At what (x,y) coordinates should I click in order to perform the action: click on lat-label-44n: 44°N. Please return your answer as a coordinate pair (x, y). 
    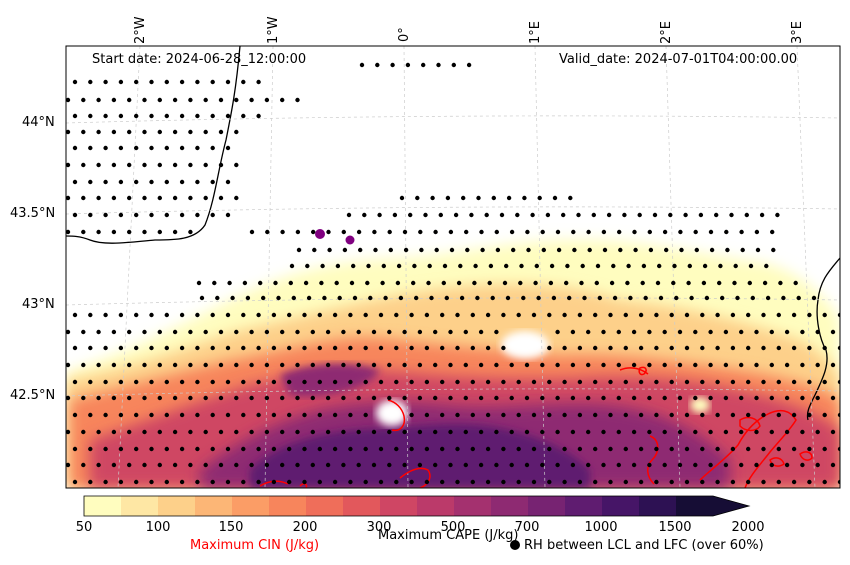
    Looking at the image, I should click on (38, 122).